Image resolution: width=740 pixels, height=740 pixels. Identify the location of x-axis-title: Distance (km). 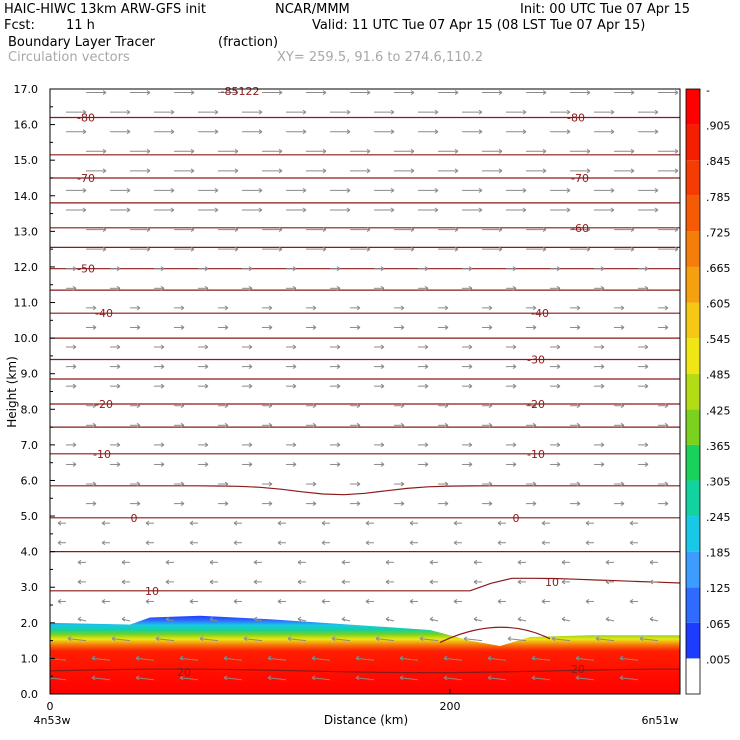
(366, 720).